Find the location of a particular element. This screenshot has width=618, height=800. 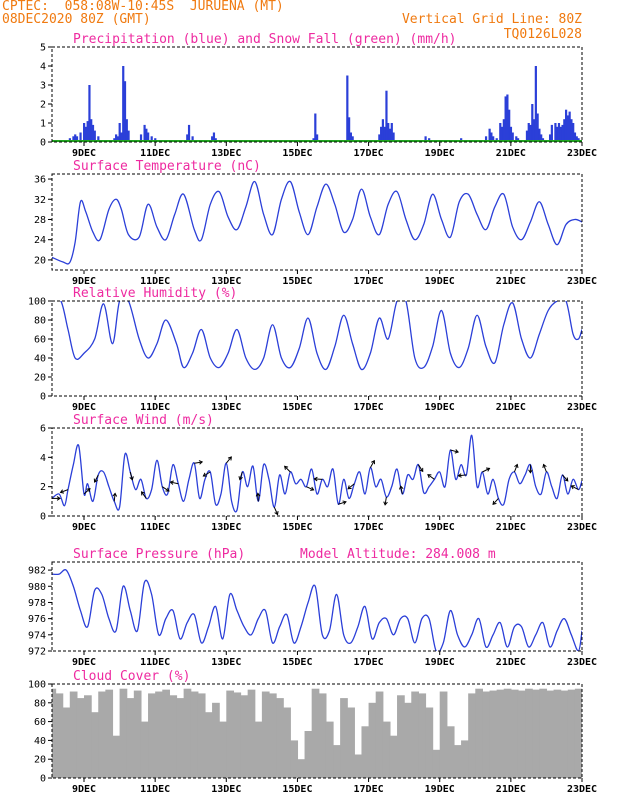

temp-xtick-label: 11DEC is located at coordinates (155, 281).